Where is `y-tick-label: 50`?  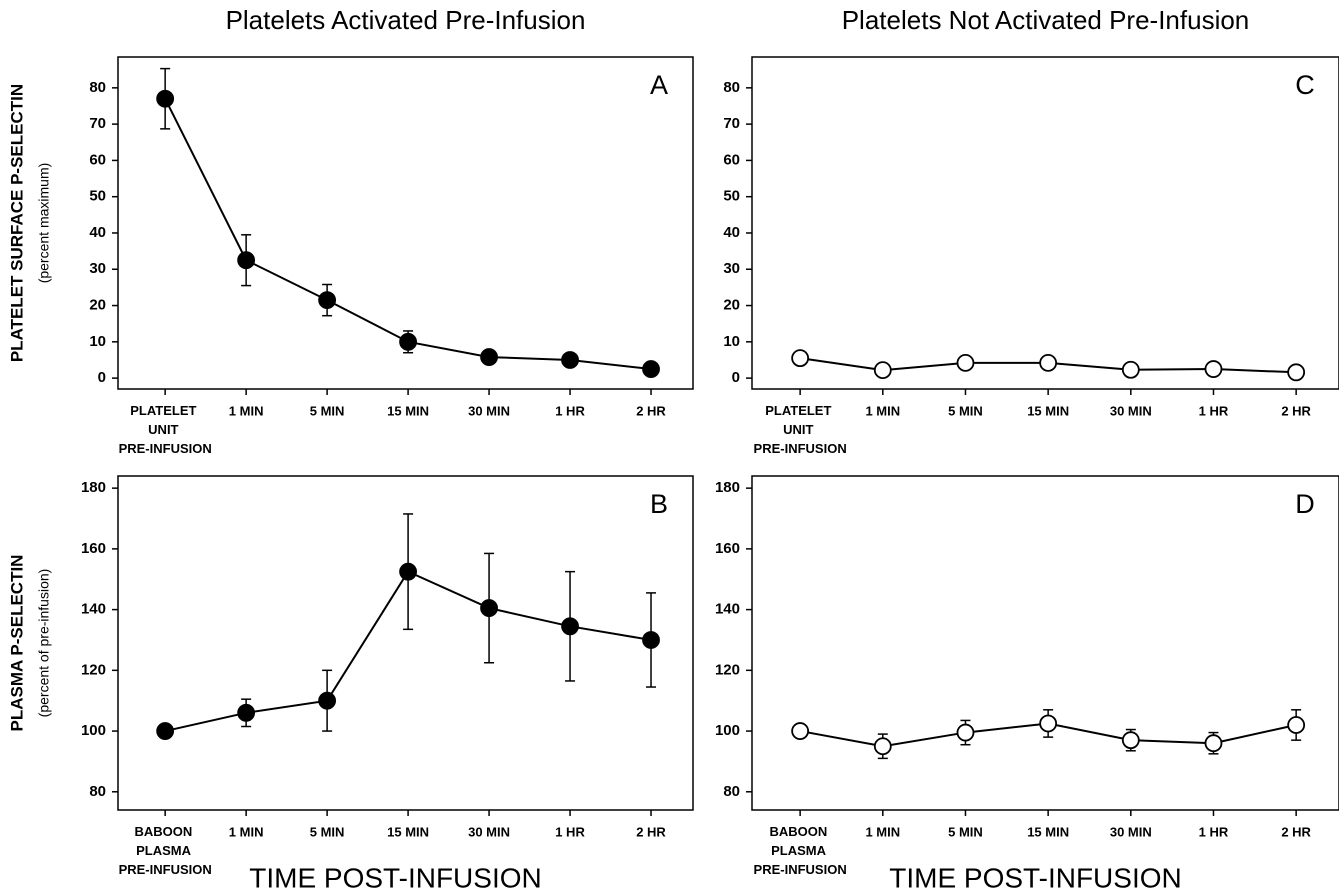 y-tick-label: 50 is located at coordinates (731, 196).